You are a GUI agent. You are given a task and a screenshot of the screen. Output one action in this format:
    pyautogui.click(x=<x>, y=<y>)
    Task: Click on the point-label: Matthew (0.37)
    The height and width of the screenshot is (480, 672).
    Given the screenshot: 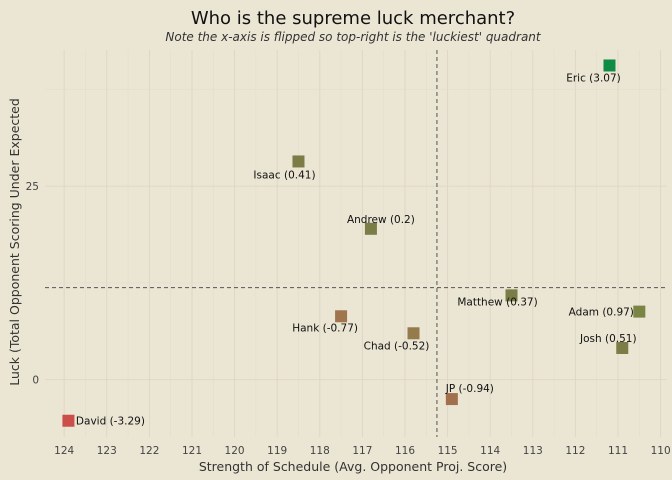 What is the action you would take?
    pyautogui.click(x=497, y=302)
    